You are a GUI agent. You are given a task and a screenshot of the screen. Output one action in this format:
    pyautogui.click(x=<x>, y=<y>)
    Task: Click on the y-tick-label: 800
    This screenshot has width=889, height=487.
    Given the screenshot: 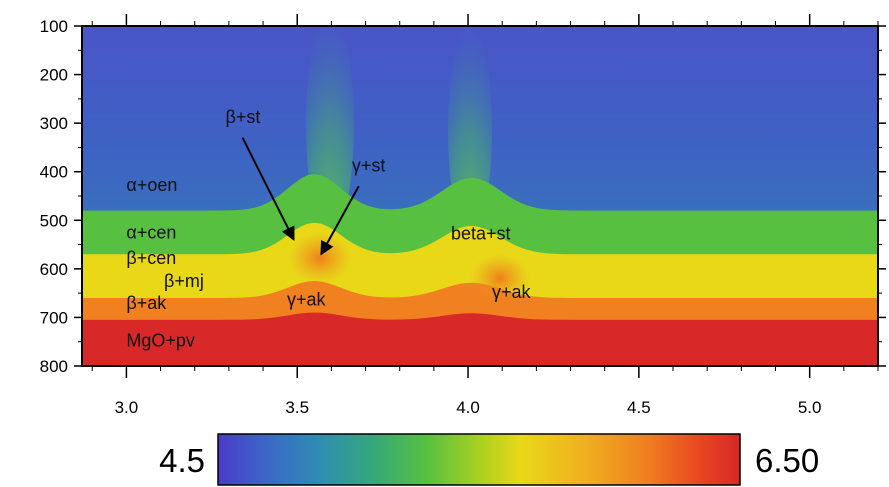 What is the action you would take?
    pyautogui.click(x=54, y=366)
    